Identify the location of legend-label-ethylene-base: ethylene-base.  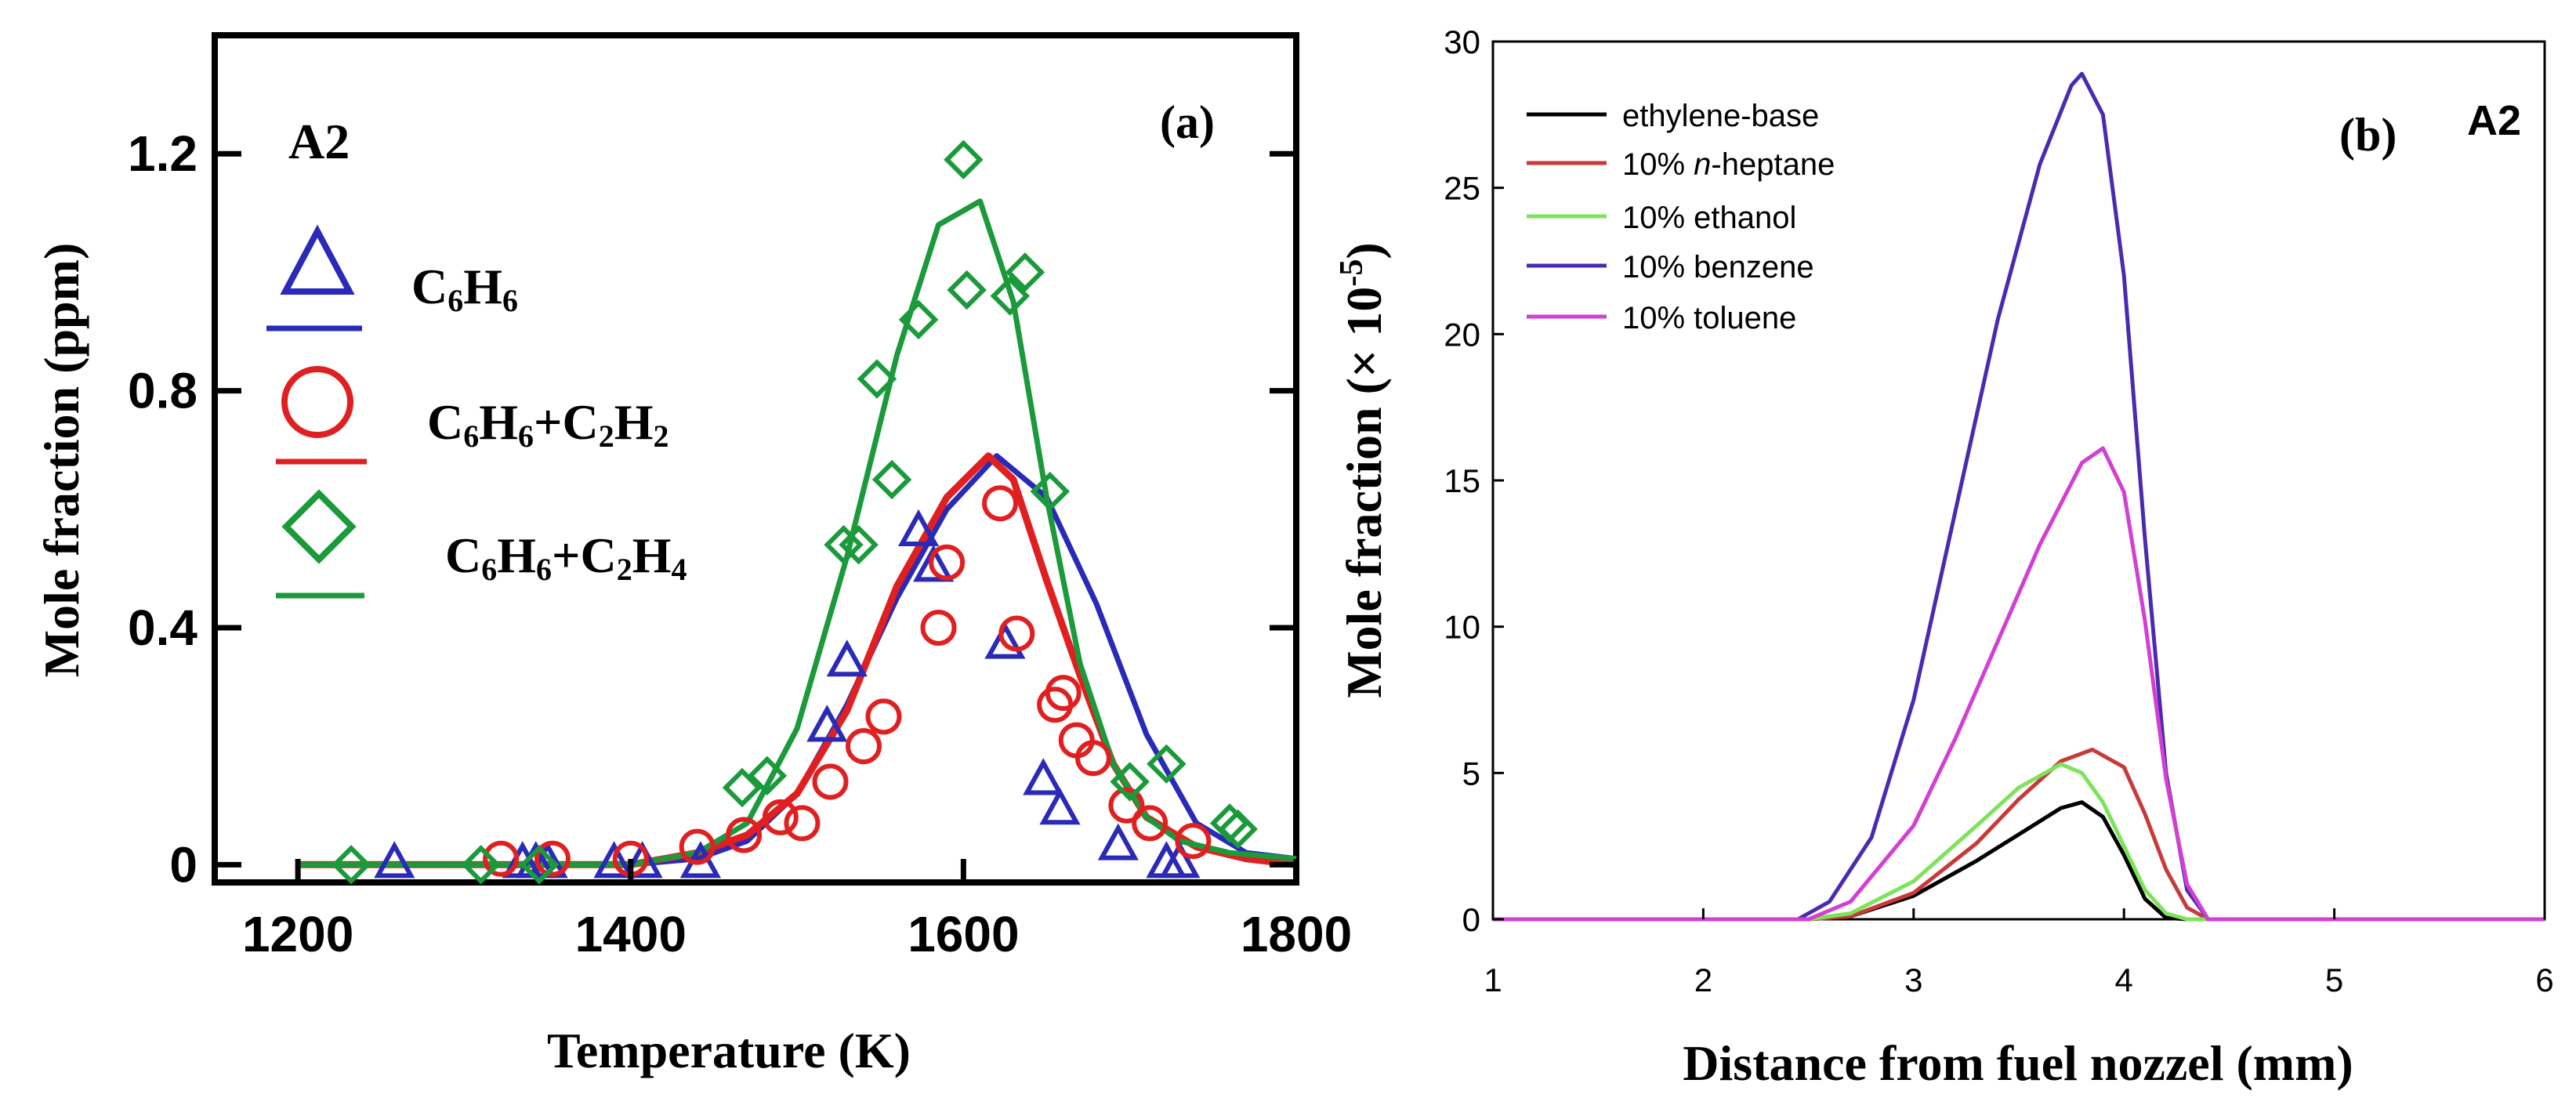
(1720, 116).